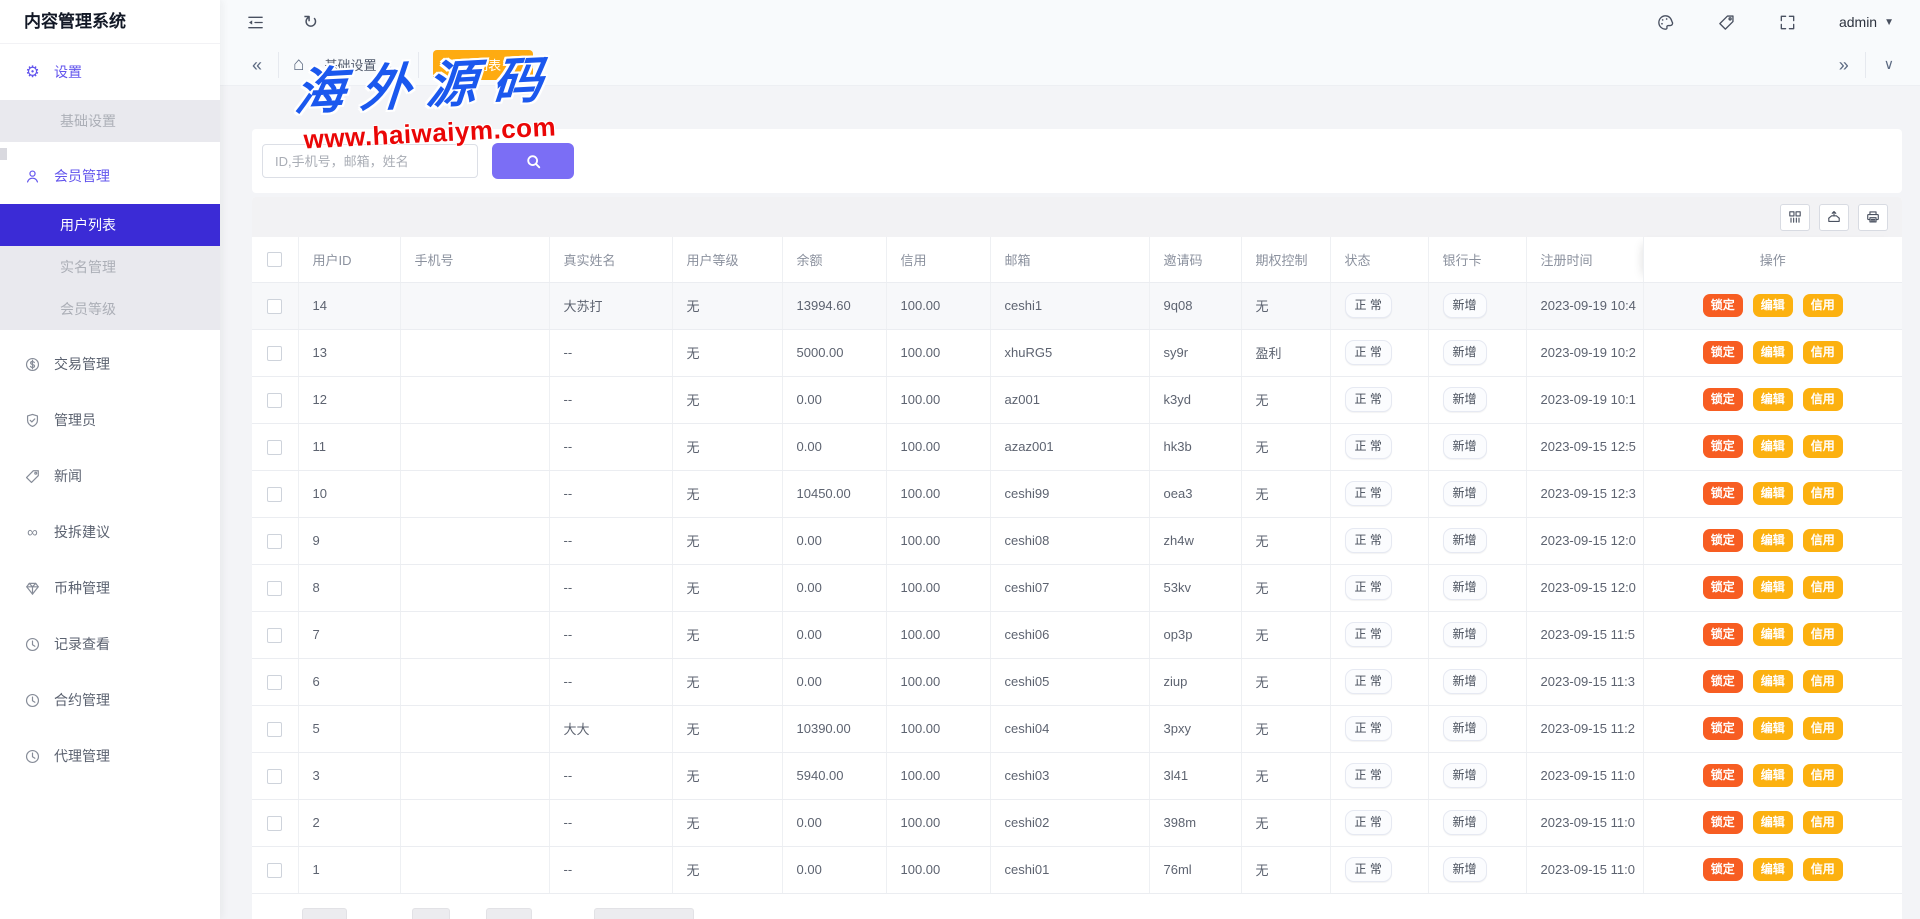 The width and height of the screenshot is (1920, 919). Describe the element at coordinates (110, 588) in the screenshot. I see `sidebar-item-coin-management: 币种管理` at that location.